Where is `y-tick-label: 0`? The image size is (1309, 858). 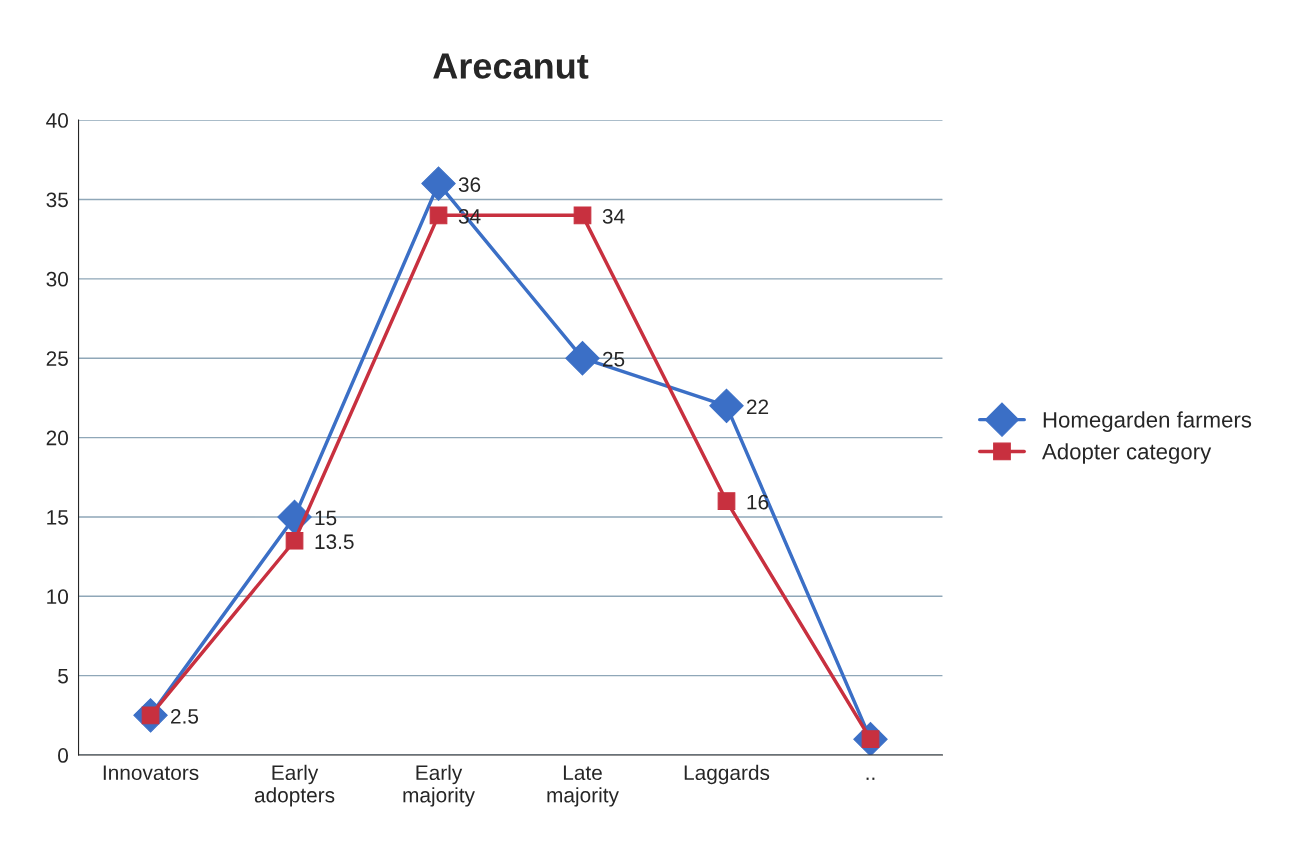
y-tick-label: 0 is located at coordinates (63, 755).